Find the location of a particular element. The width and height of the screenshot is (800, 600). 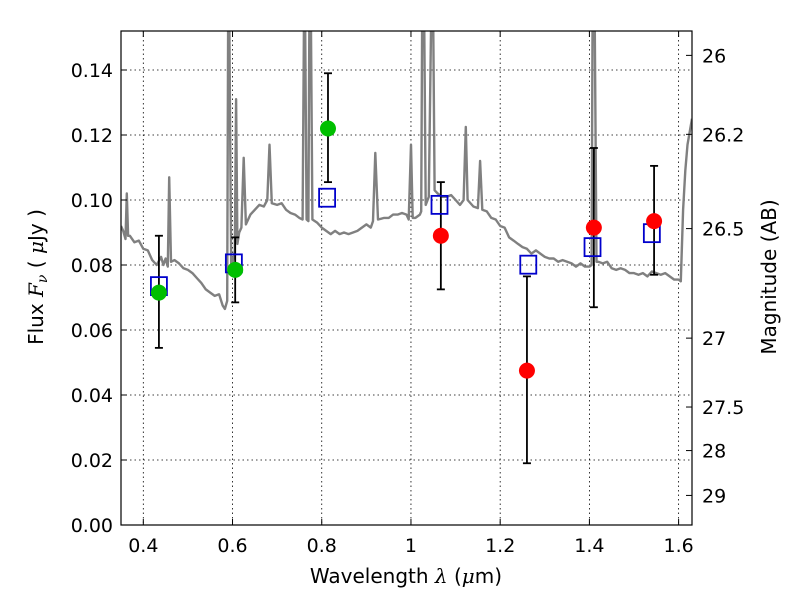

x-tick-label: 1.4 is located at coordinates (589, 546).